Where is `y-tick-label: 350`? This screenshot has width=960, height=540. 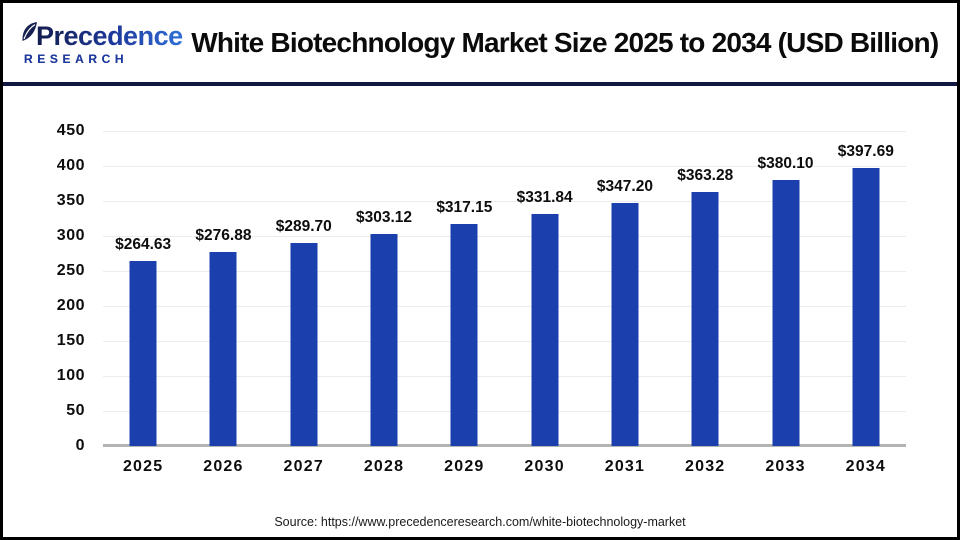
y-tick-label: 350 is located at coordinates (70, 200).